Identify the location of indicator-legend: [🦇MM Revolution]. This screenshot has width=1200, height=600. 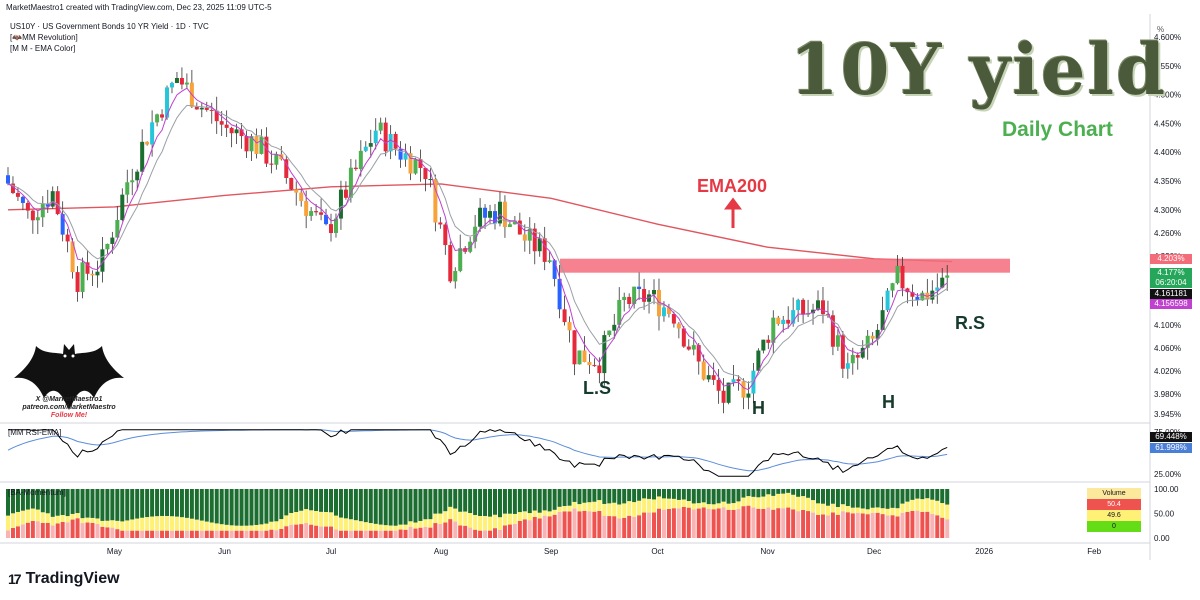
(44, 37).